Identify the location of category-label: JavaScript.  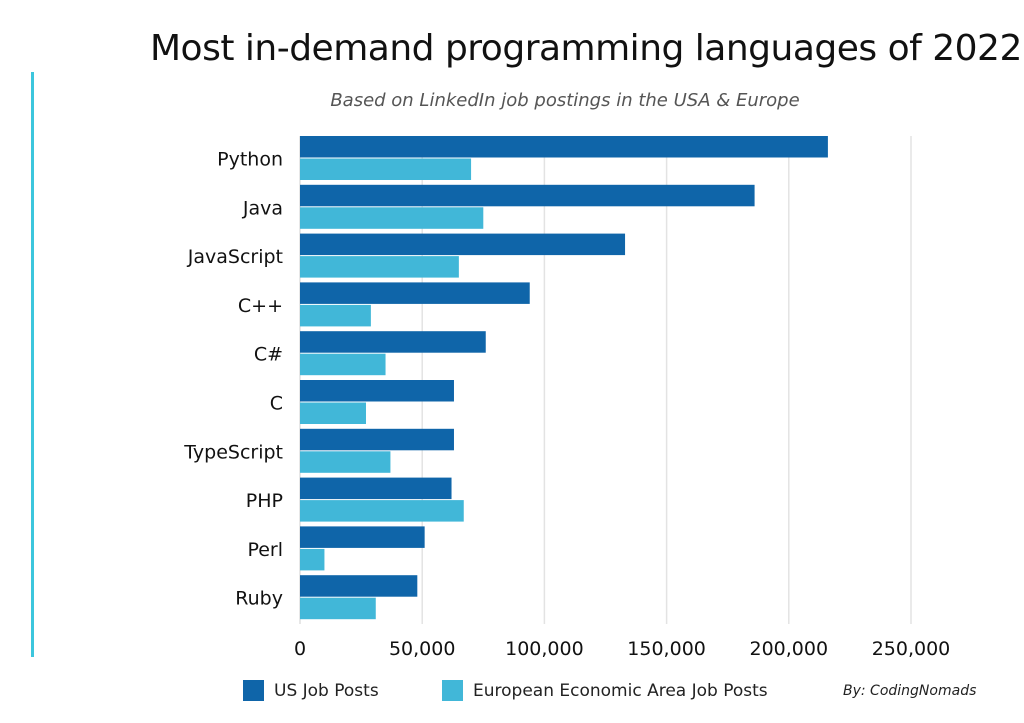
(235, 257).